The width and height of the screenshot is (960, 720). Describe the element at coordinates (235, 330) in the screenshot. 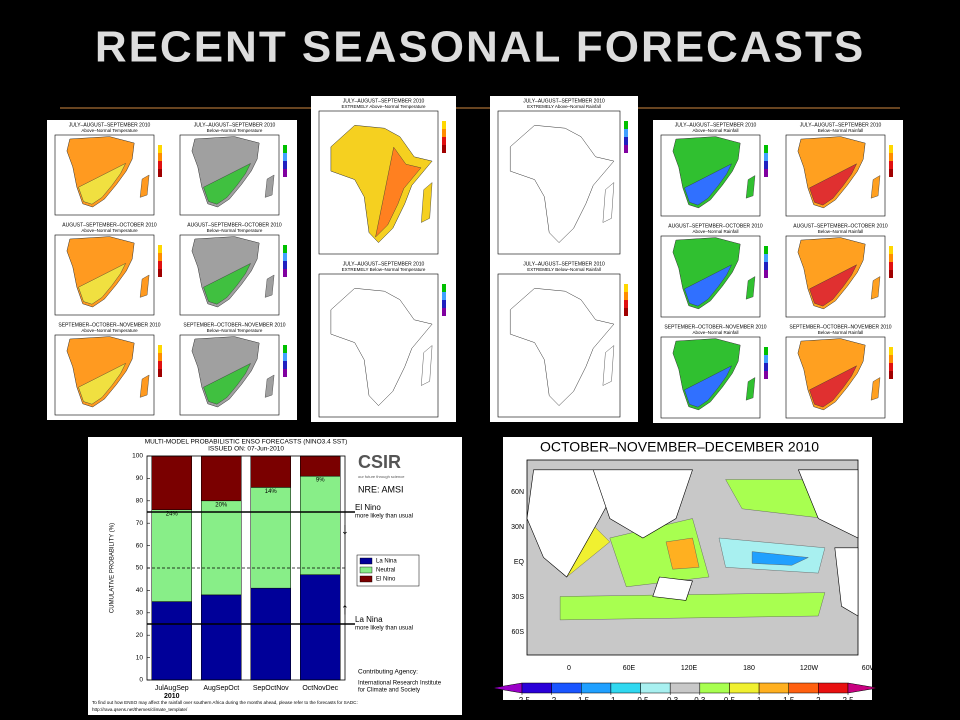

I see `map-subtitle: Below–Normal Temperature` at that location.